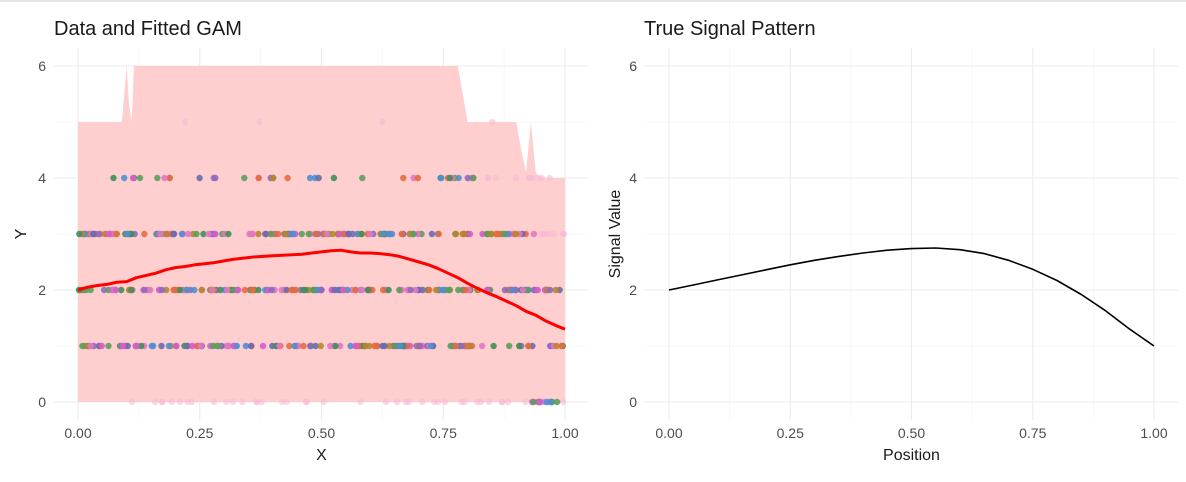 This screenshot has width=1186, height=482. Describe the element at coordinates (1153, 433) in the screenshot. I see `x-tick-label: 1.00` at that location.